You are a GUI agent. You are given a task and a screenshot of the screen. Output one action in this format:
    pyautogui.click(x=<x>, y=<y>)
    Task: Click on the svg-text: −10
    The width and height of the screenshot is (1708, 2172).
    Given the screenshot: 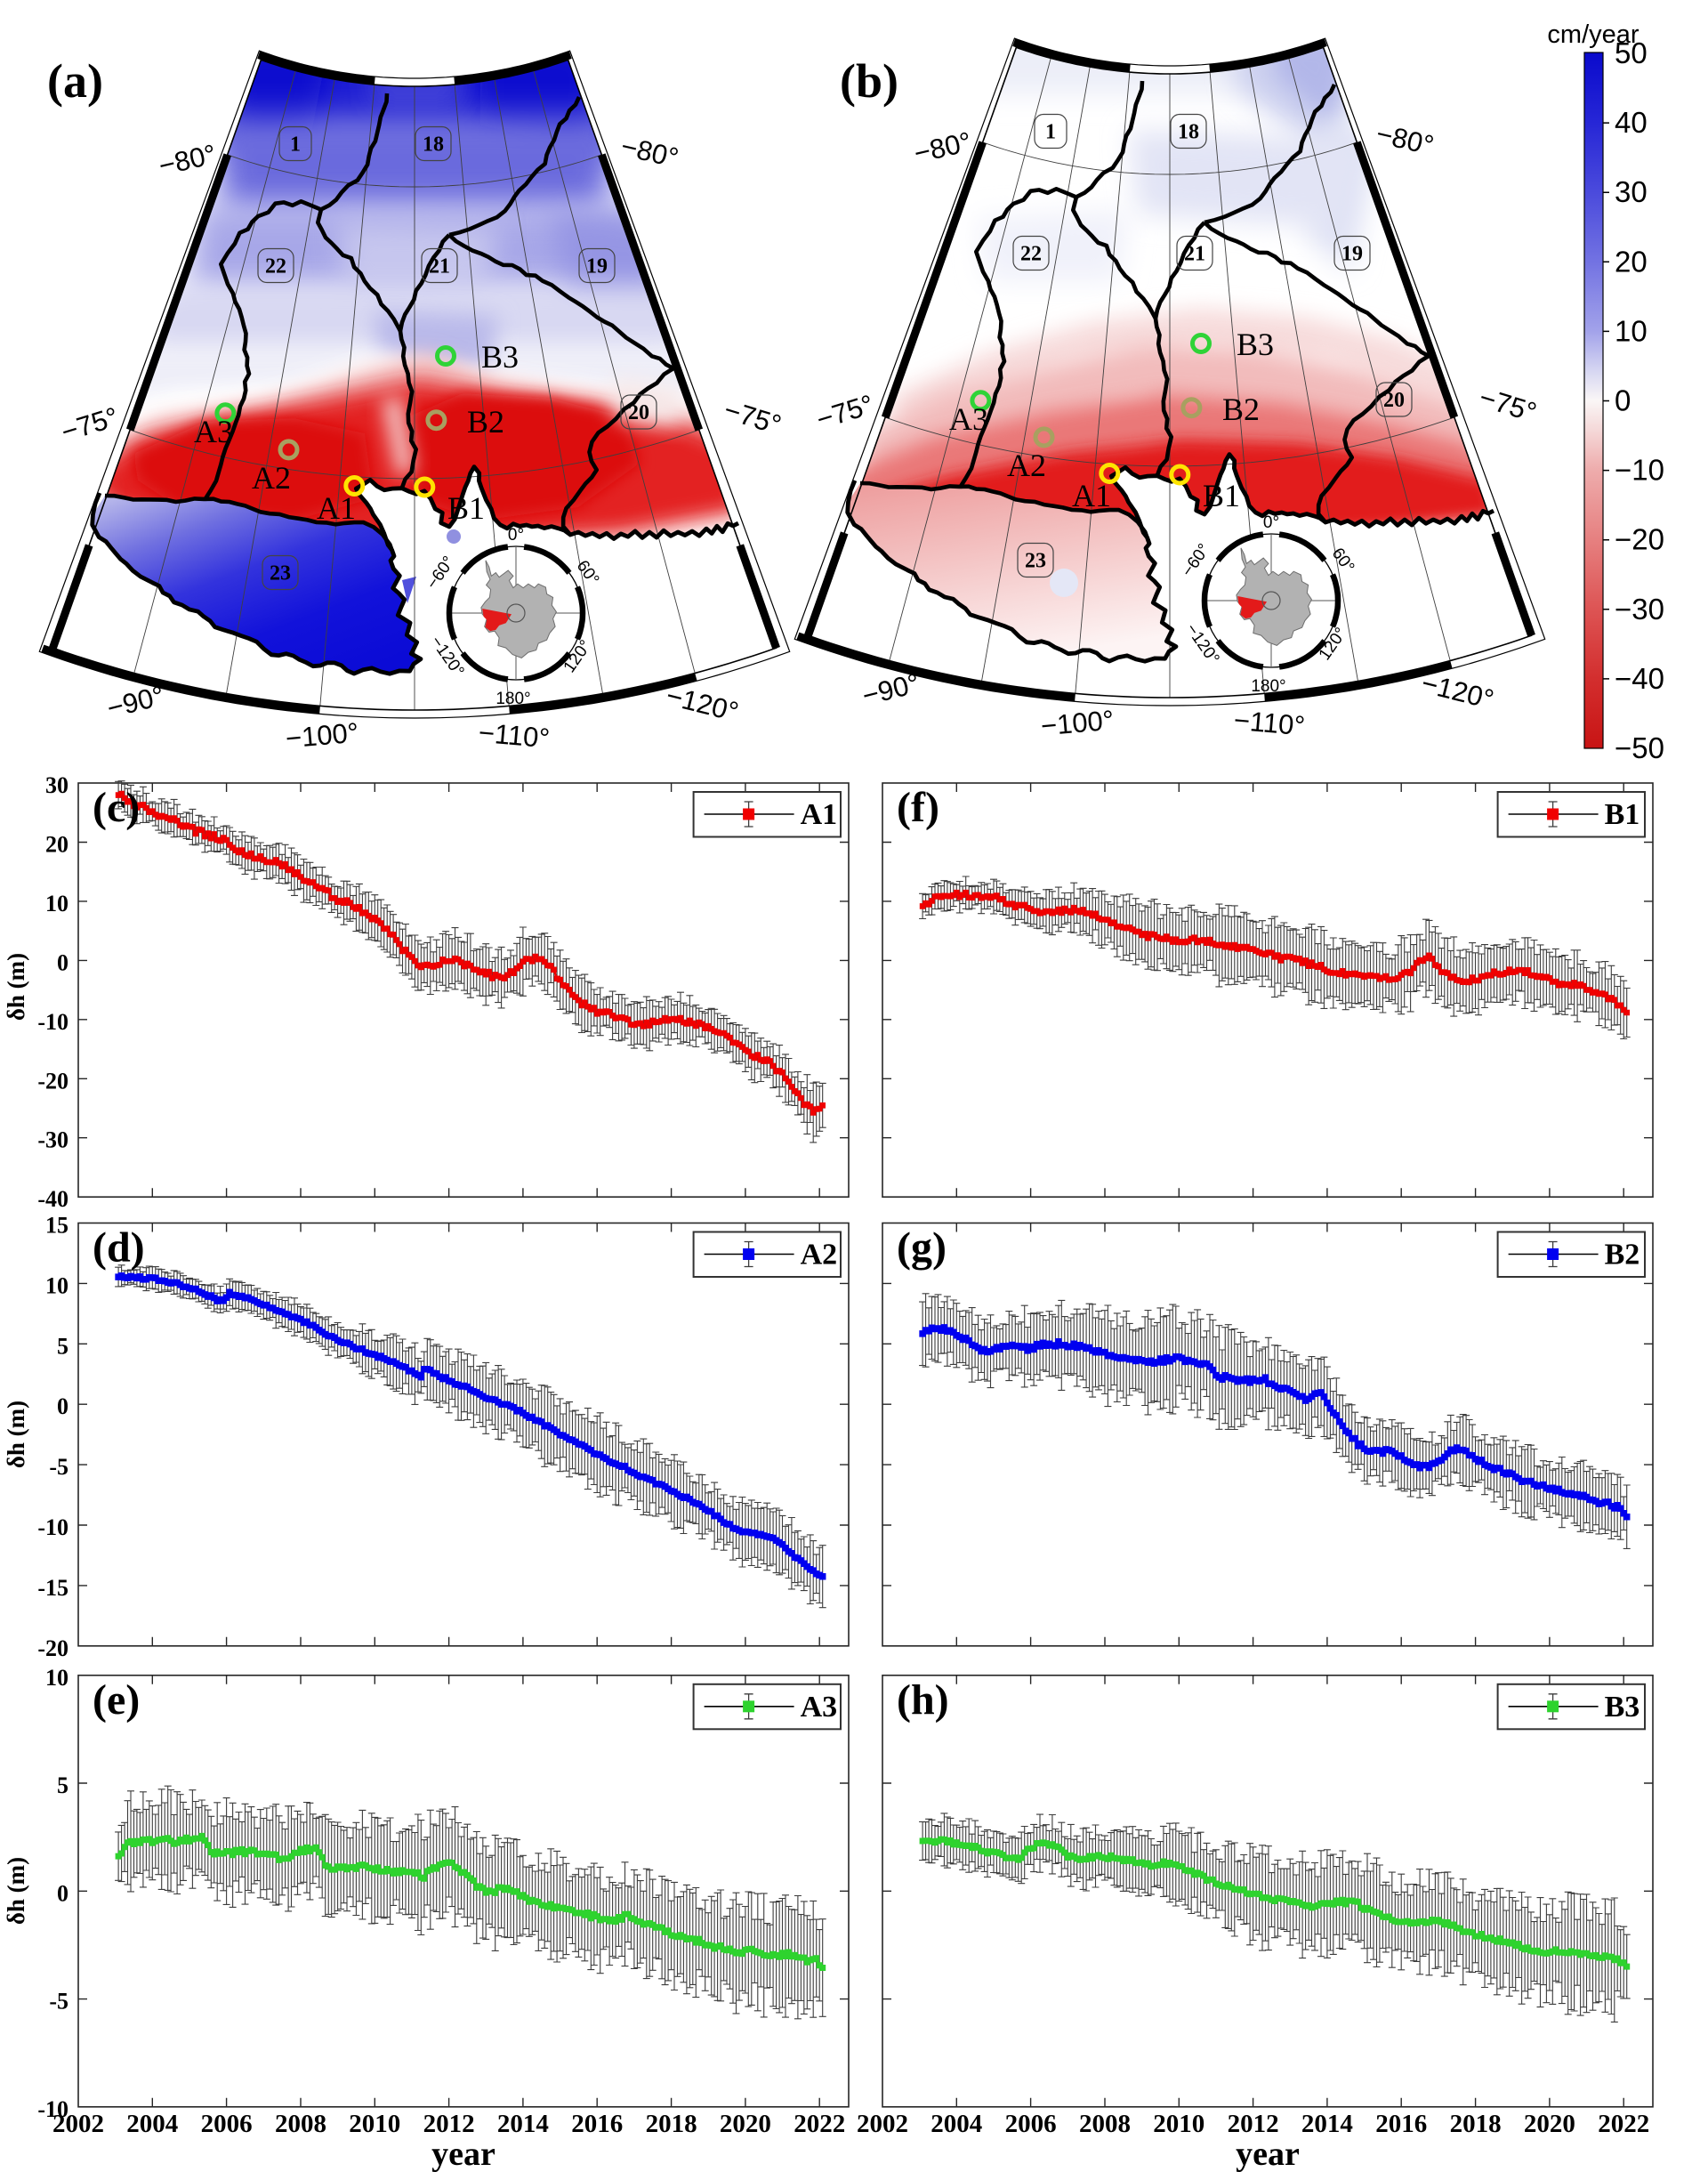 What is the action you would take?
    pyautogui.click(x=1639, y=470)
    